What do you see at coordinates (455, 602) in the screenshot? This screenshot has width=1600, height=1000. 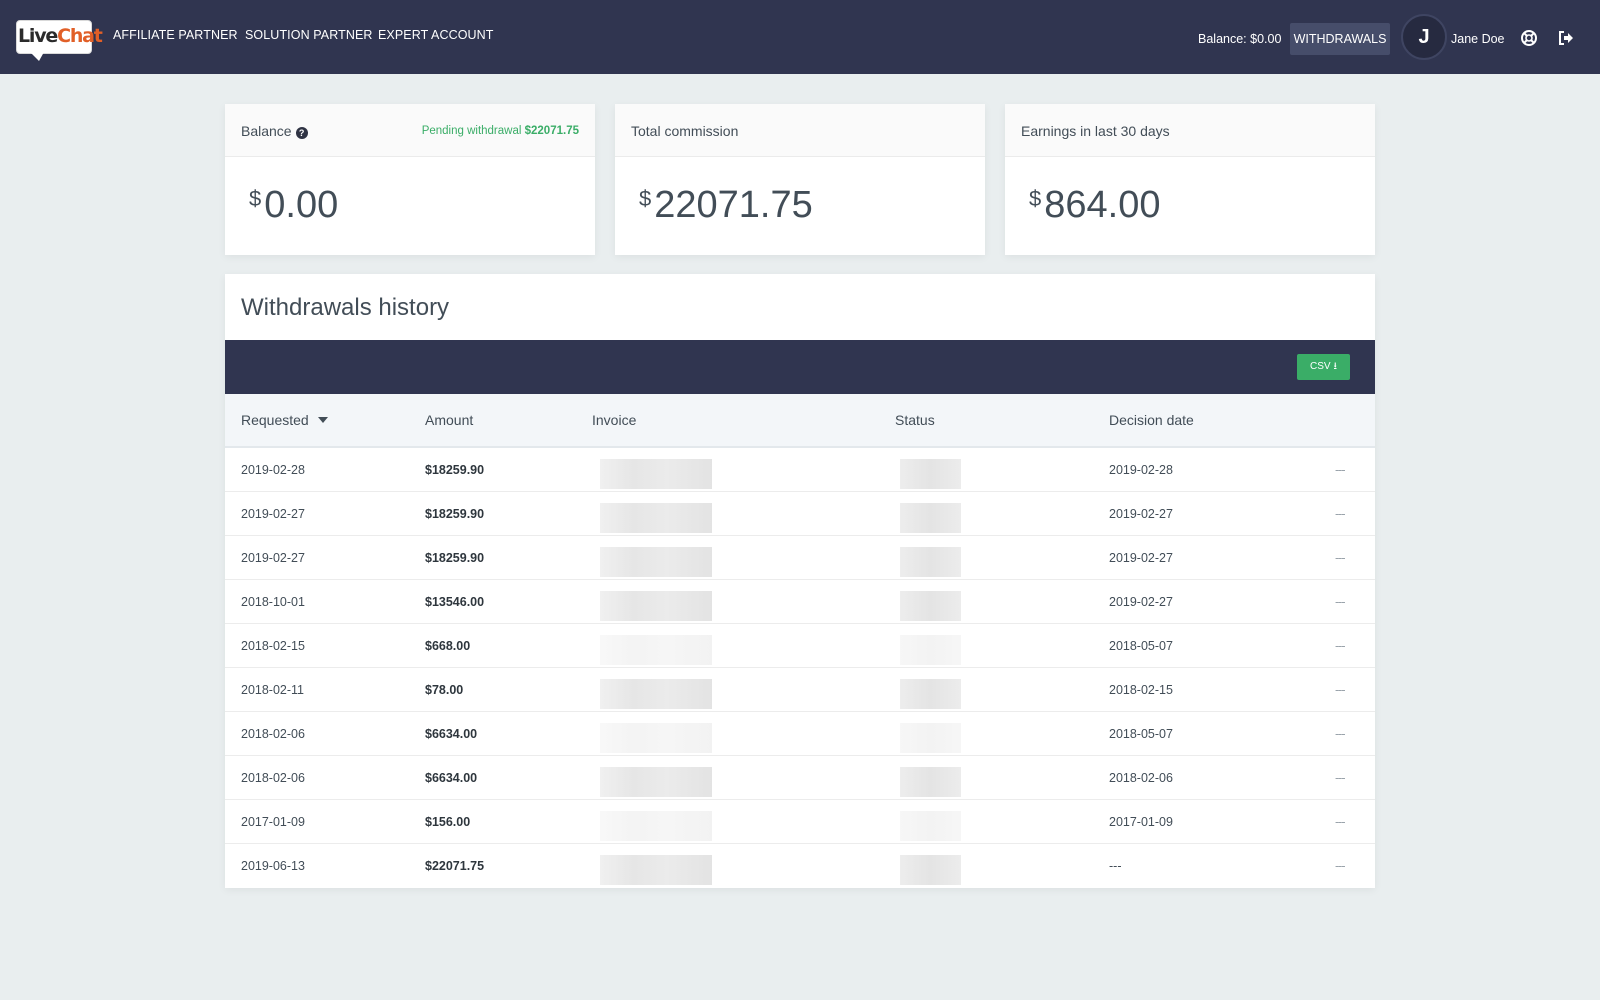 I see `amount-value: $13546.00` at bounding box center [455, 602].